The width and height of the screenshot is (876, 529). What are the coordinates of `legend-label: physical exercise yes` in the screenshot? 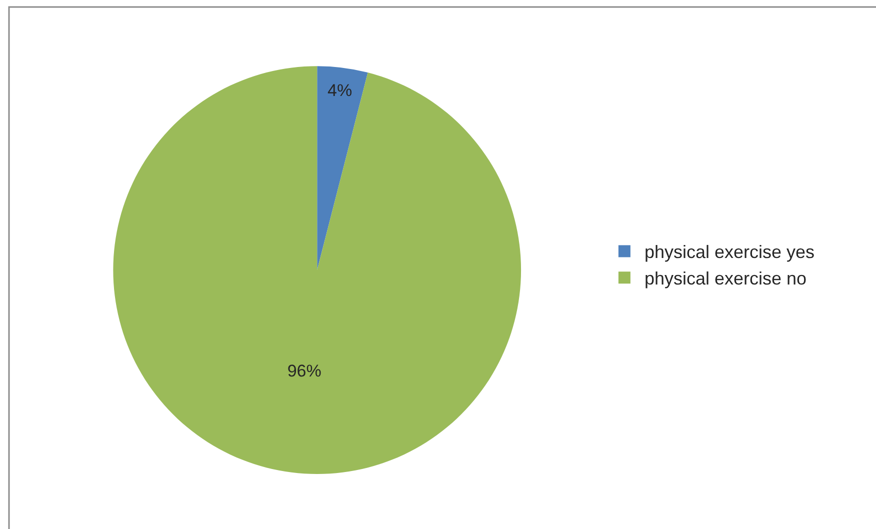 It's located at (729, 252).